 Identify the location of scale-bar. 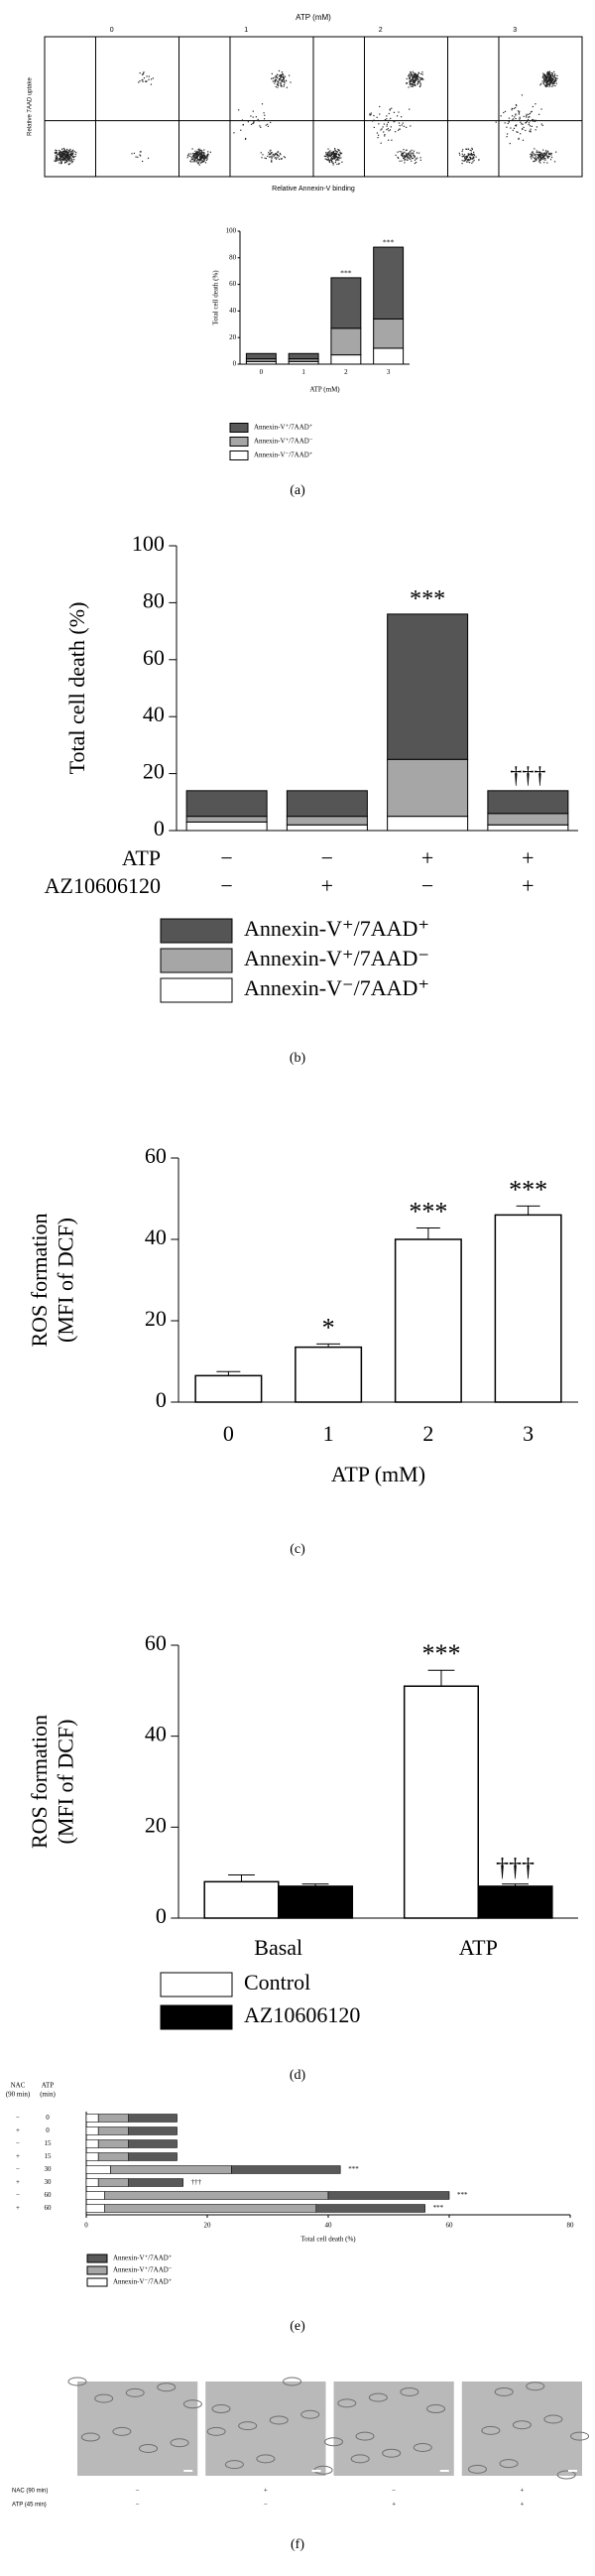
(316, 2471).